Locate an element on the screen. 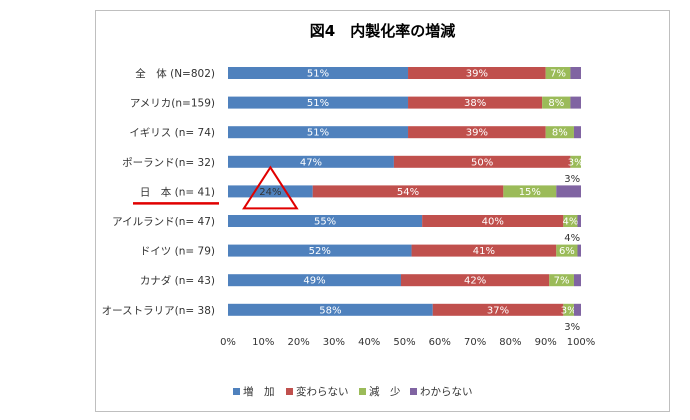 Image resolution: width=690 pixels, height=420 pixels. data-label: 54% is located at coordinates (408, 192).